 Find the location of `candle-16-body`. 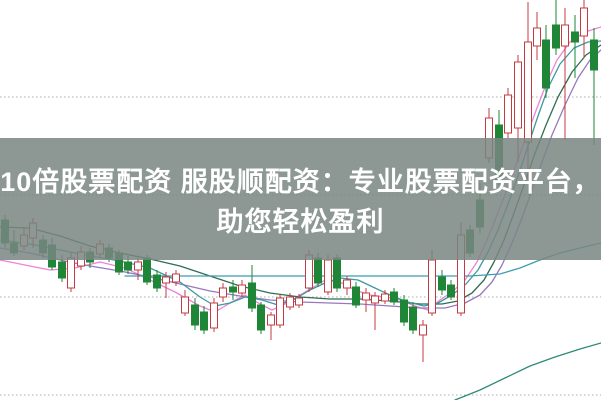

candle-16-body is located at coordinates (157, 281).